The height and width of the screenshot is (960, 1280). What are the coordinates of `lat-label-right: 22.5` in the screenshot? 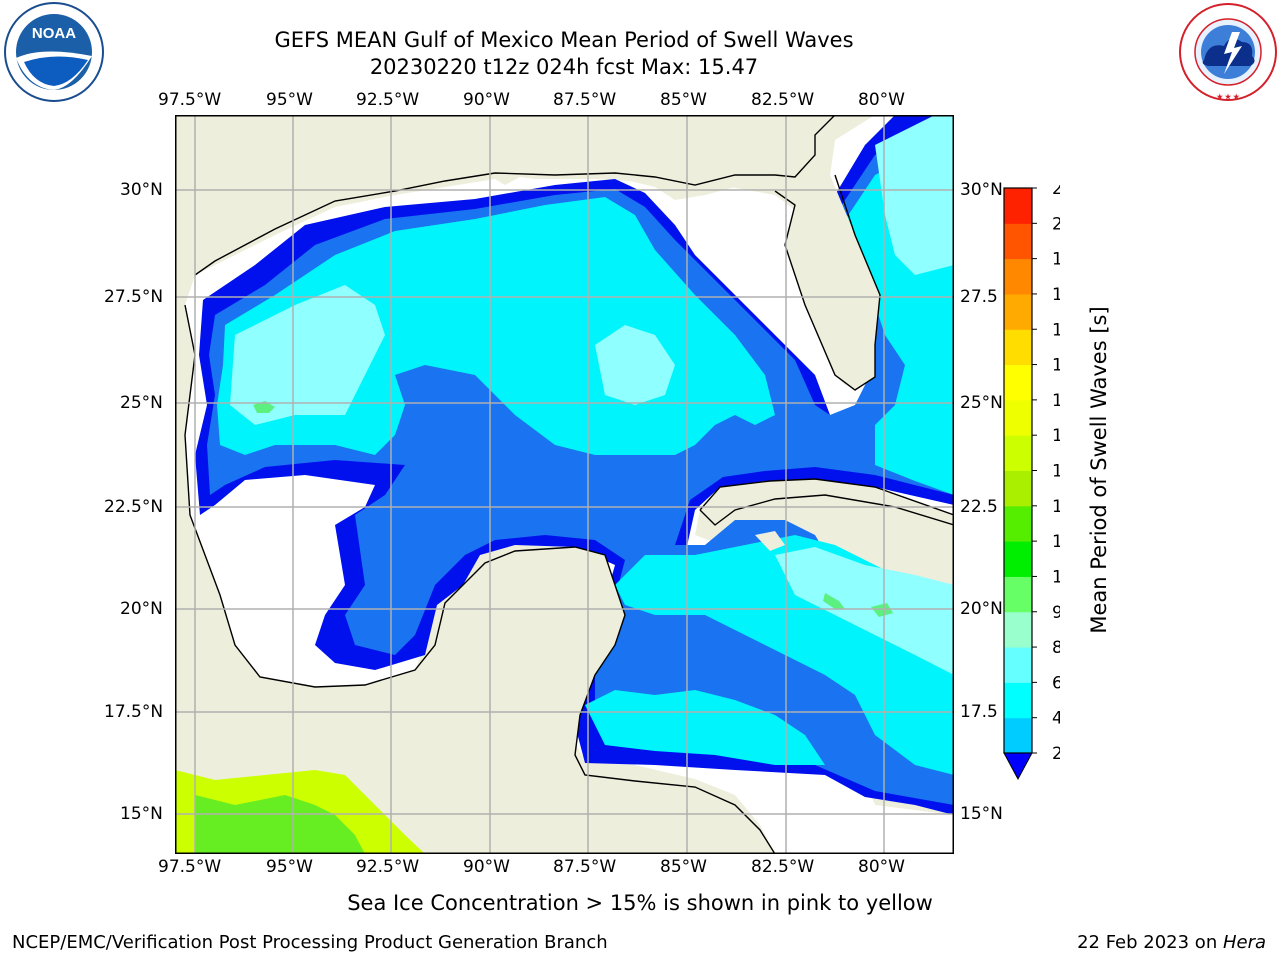 It's located at (979, 507).